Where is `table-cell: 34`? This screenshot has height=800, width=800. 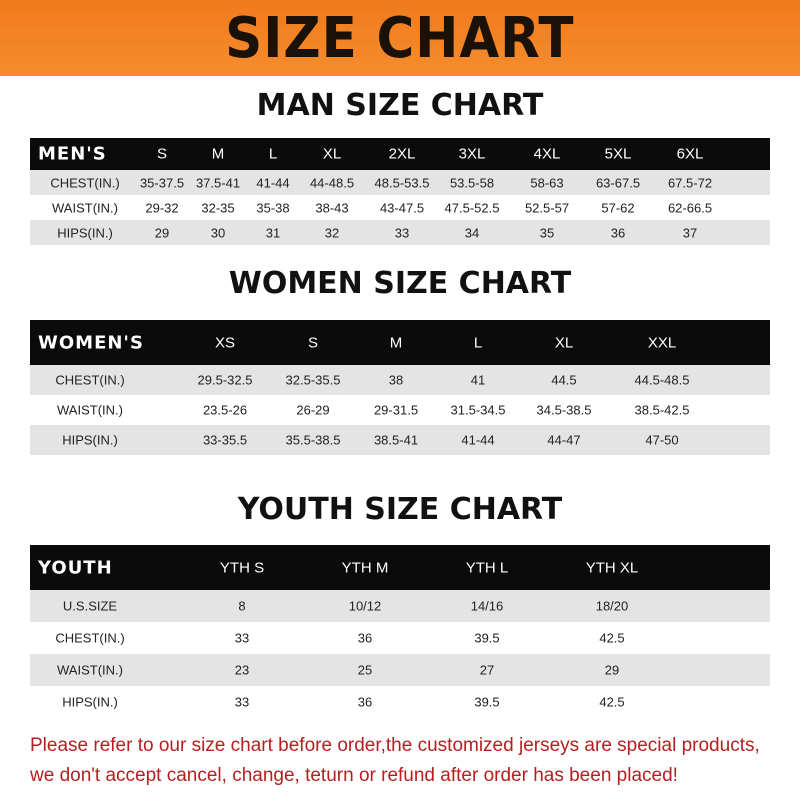
table-cell: 34 is located at coordinates (472, 232).